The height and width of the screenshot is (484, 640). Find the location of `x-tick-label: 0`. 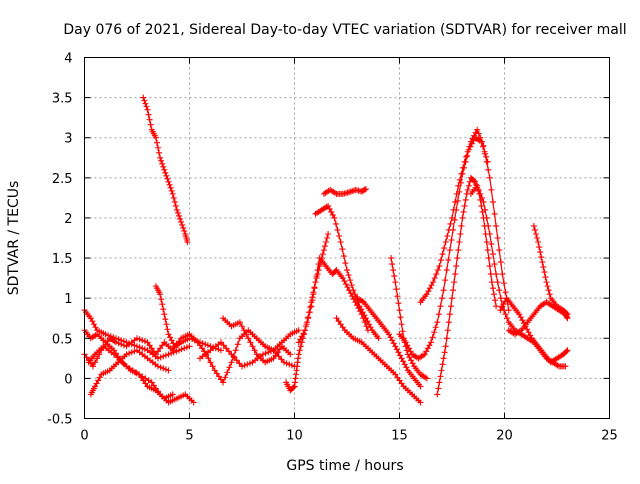

x-tick-label: 0 is located at coordinates (84, 436).